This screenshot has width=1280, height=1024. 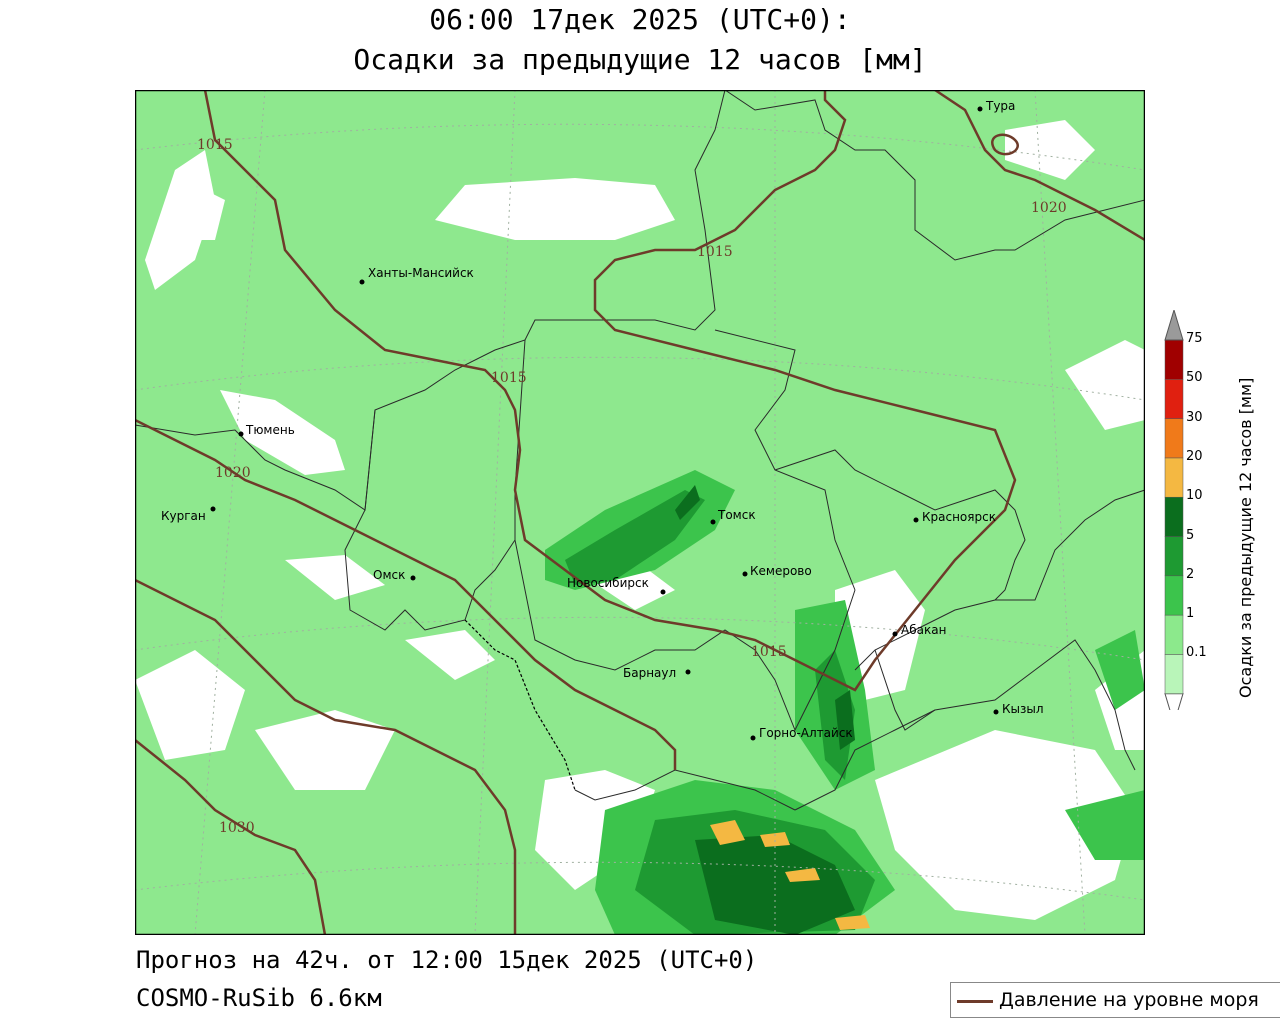 I want to click on svg-text: Горно-Алтайск, so click(x=806, y=733).